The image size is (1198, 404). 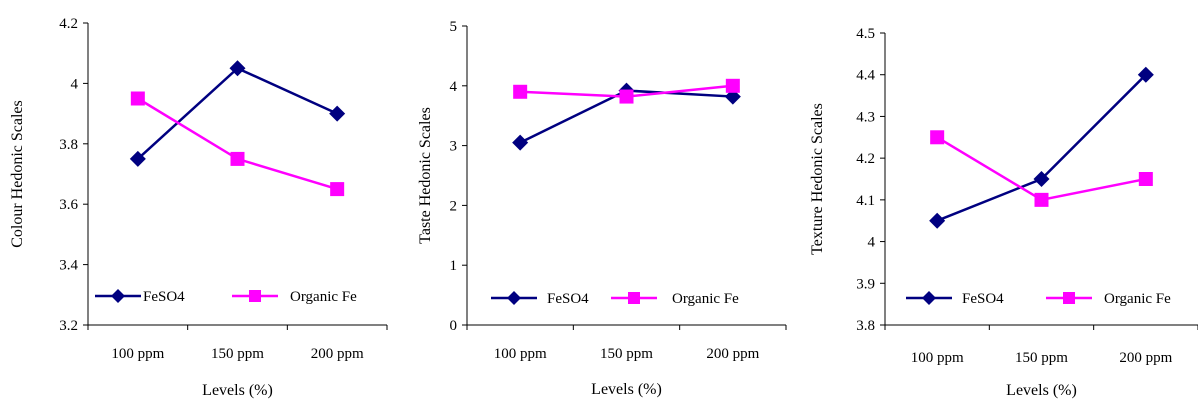 I want to click on y-tick-label: 1, so click(x=454, y=266).